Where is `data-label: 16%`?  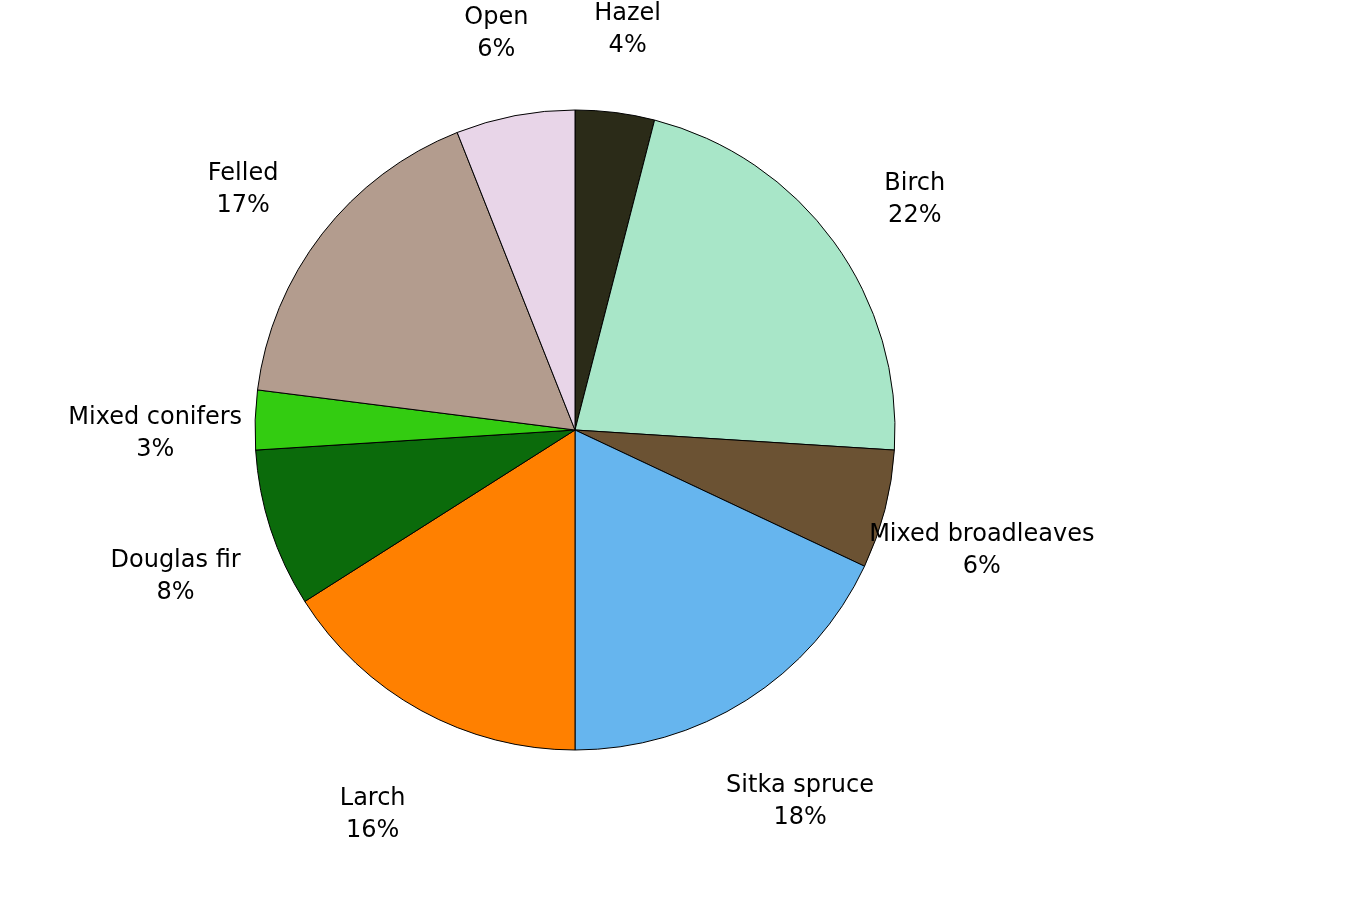
data-label: 16% is located at coordinates (372, 829).